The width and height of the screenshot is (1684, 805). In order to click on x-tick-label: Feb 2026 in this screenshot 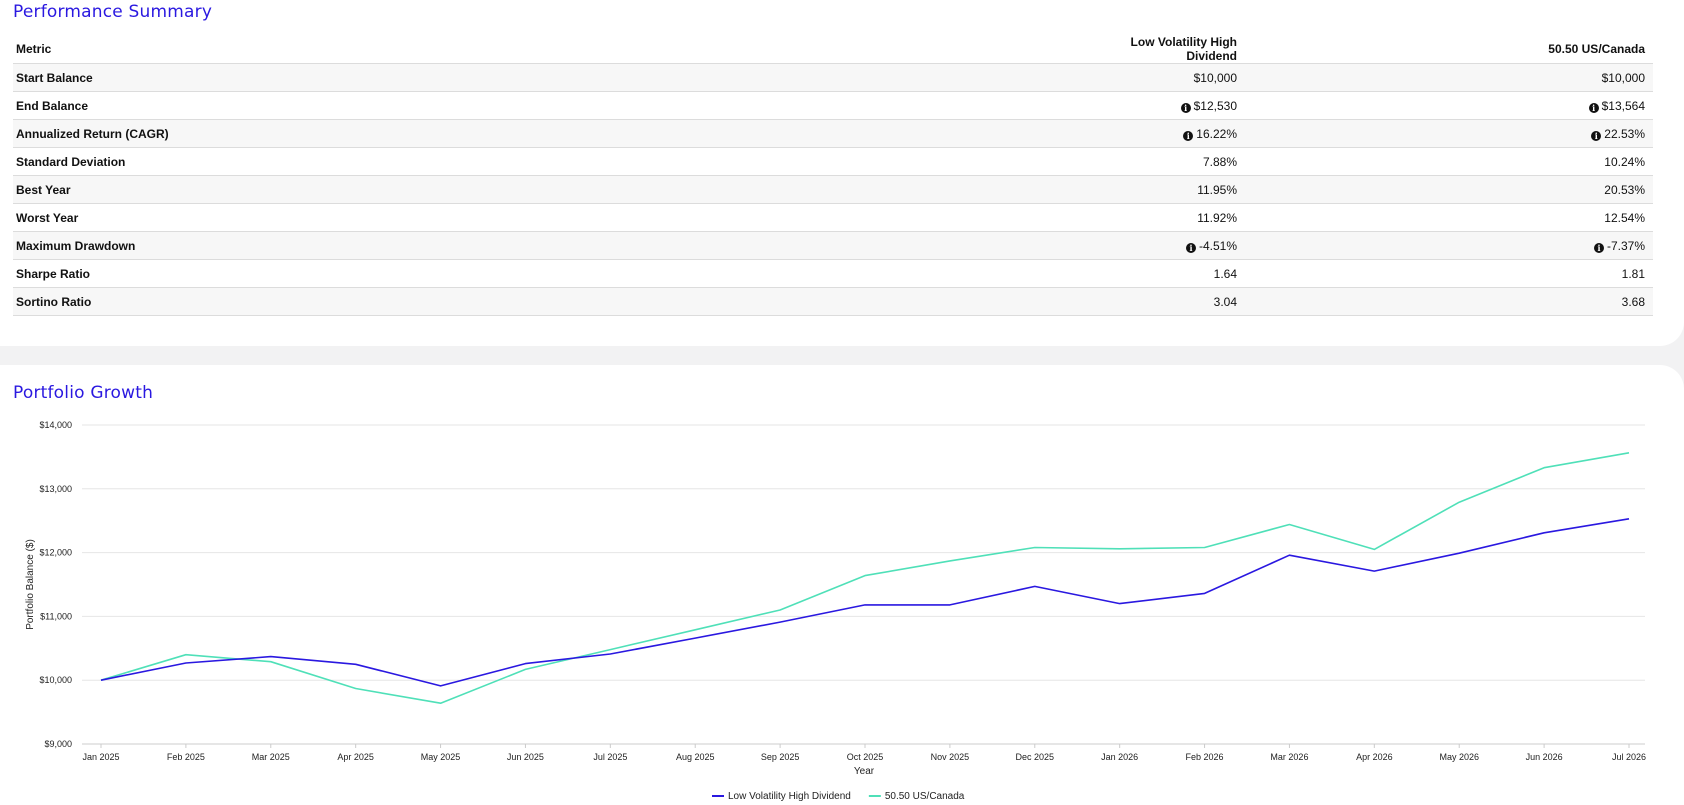, I will do `click(1205, 757)`.